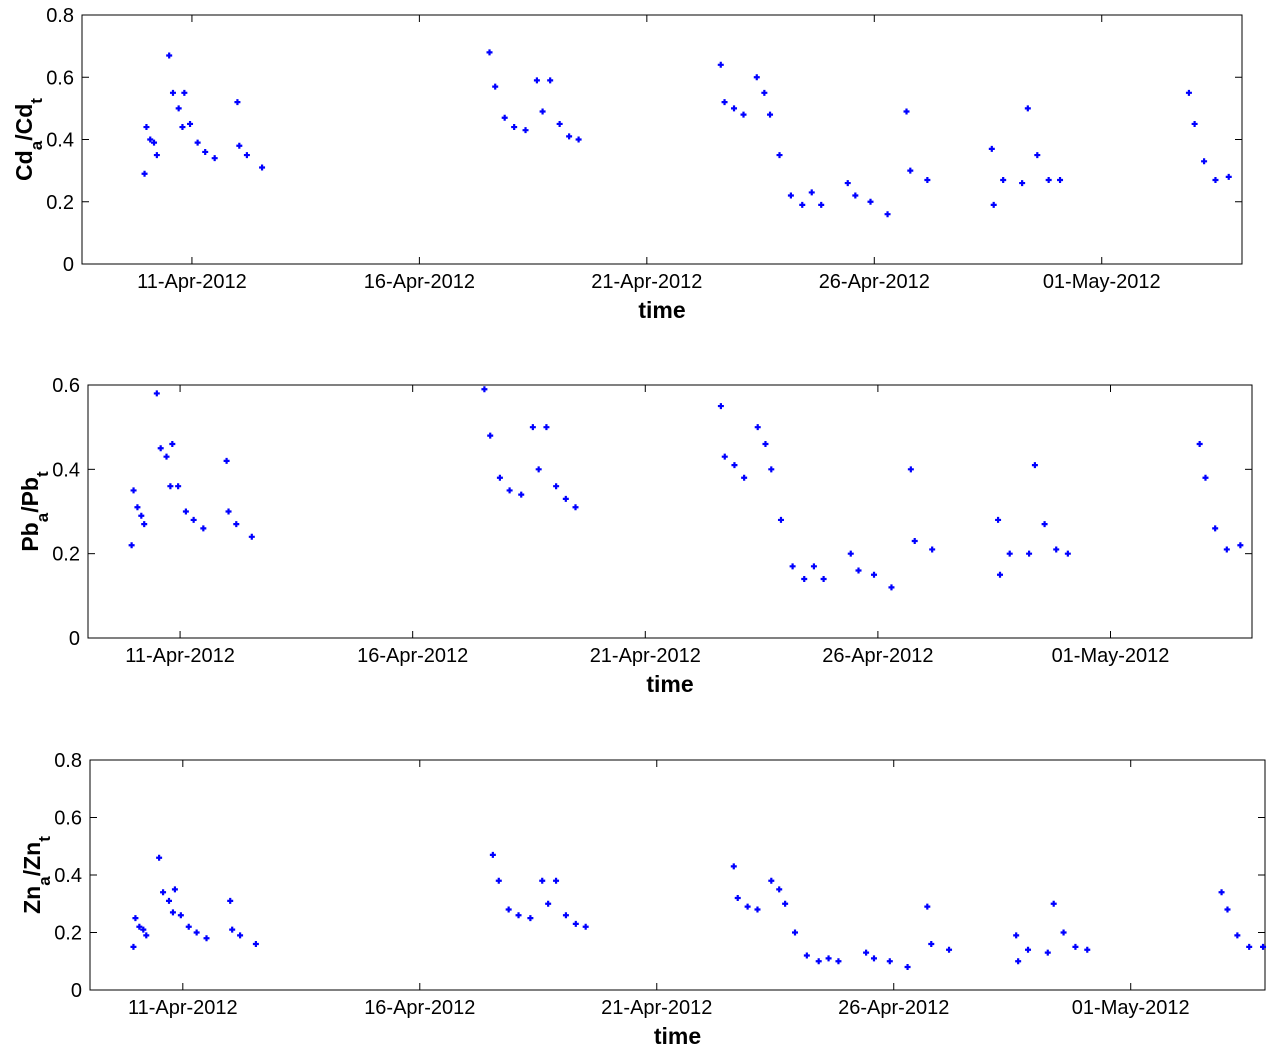 Image resolution: width=1277 pixels, height=1058 pixels. Describe the element at coordinates (656, 1008) in the screenshot. I see `x-tick-label: 21-Apr-2012` at that location.